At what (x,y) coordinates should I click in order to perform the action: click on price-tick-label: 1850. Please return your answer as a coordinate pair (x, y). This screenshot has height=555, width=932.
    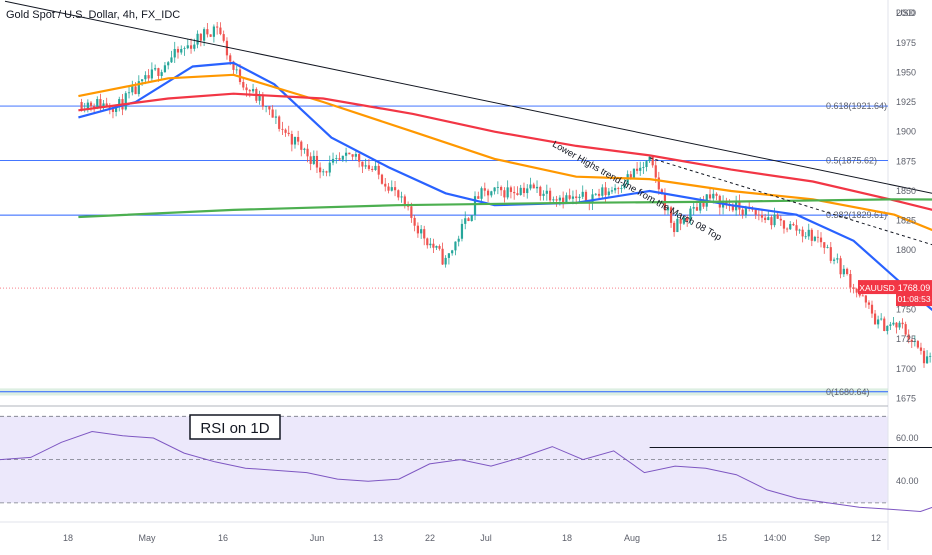
    Looking at the image, I should click on (906, 191).